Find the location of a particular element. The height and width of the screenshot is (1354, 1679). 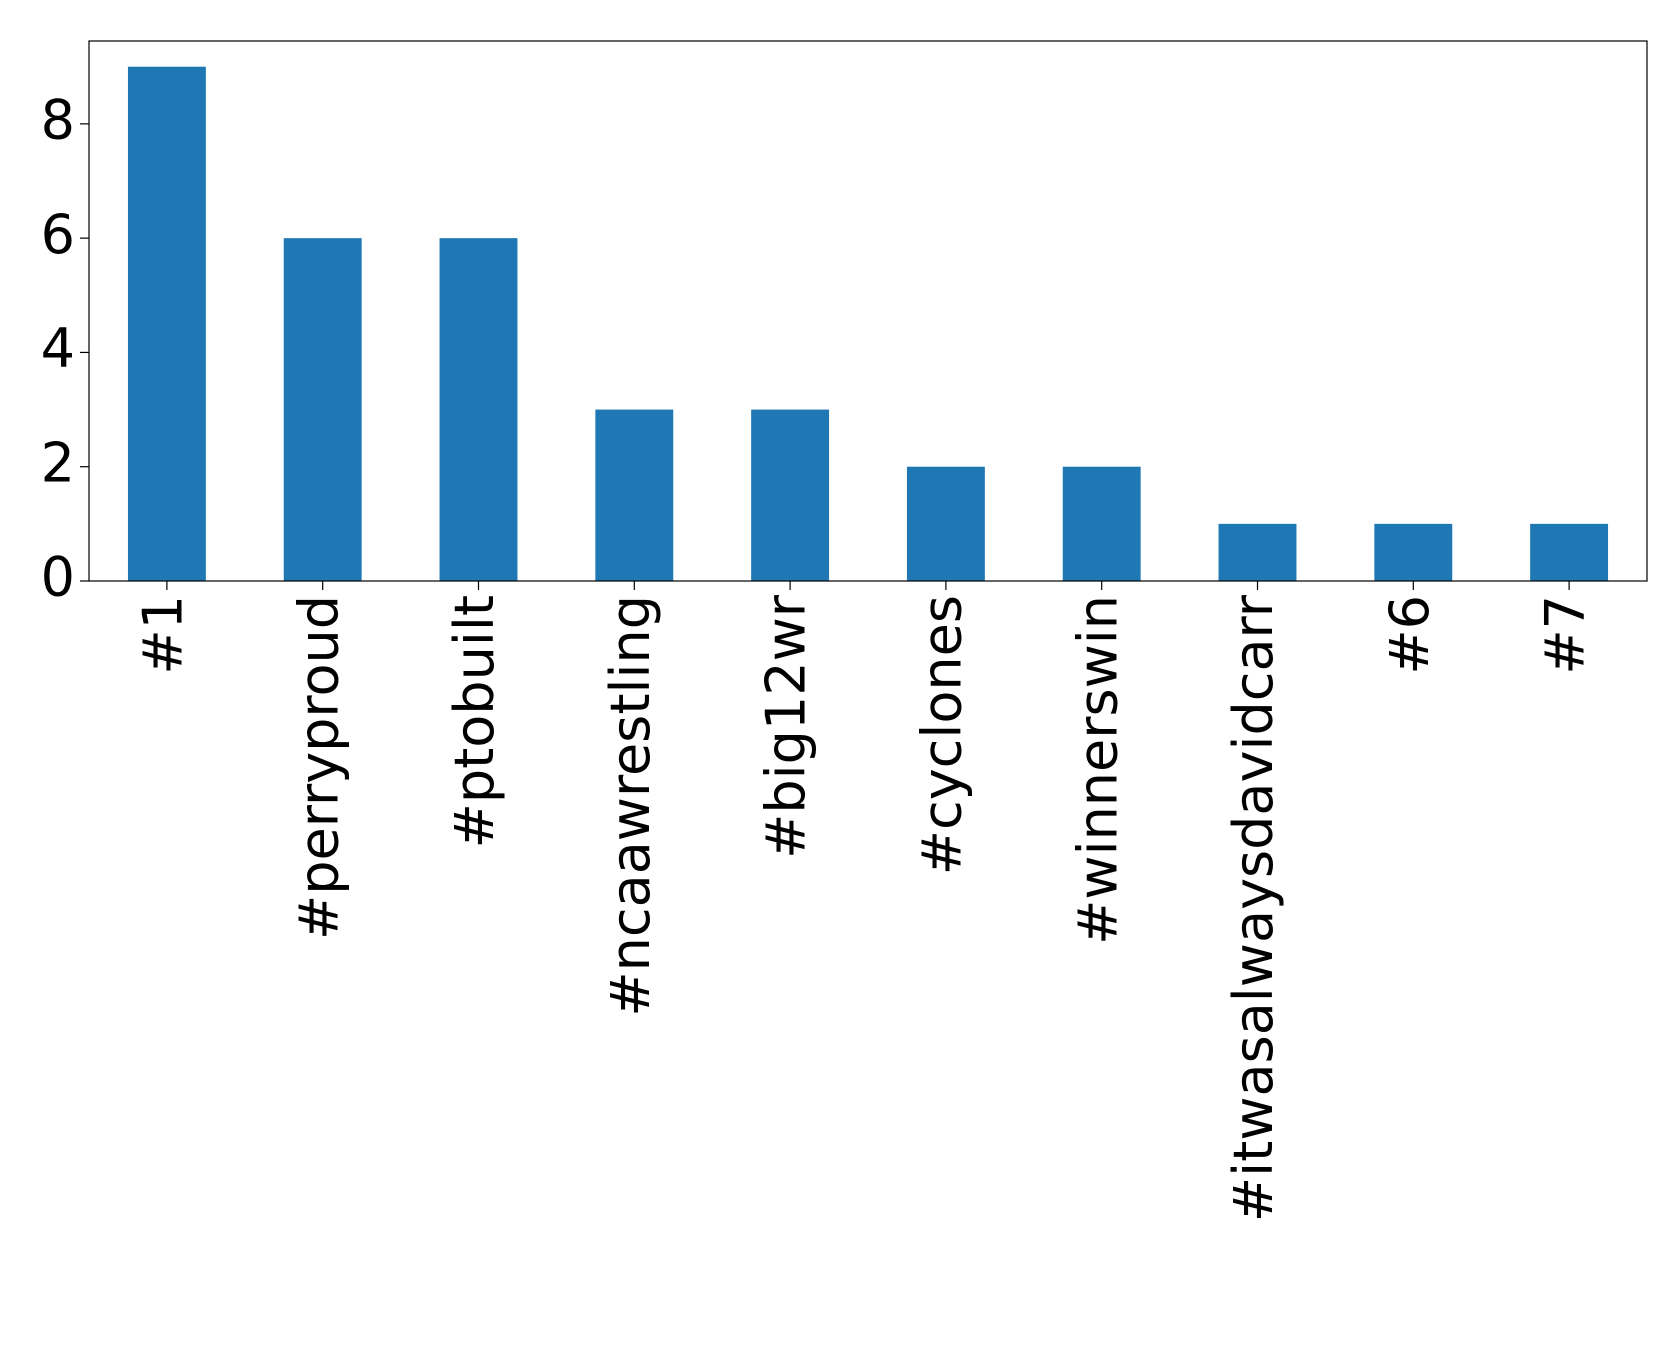

x-tick-label: #itwasalwaysdavidcarr is located at coordinates (1253, 908).